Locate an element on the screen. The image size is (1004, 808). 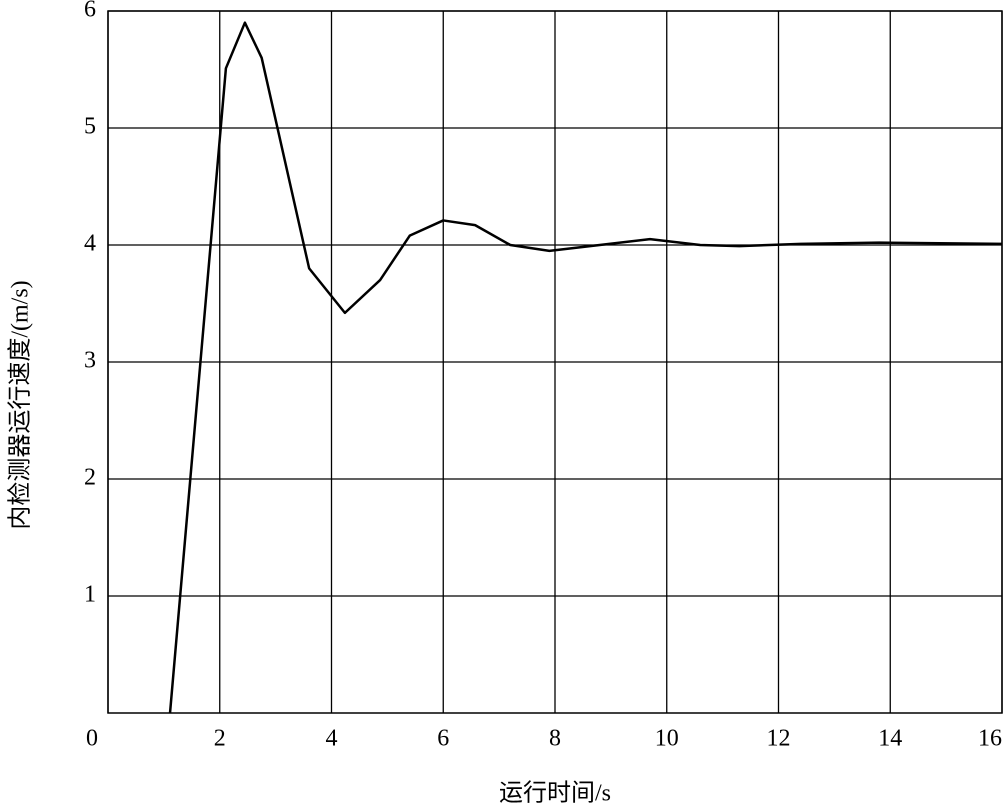
y-tick-label: 1 is located at coordinates (90, 595).